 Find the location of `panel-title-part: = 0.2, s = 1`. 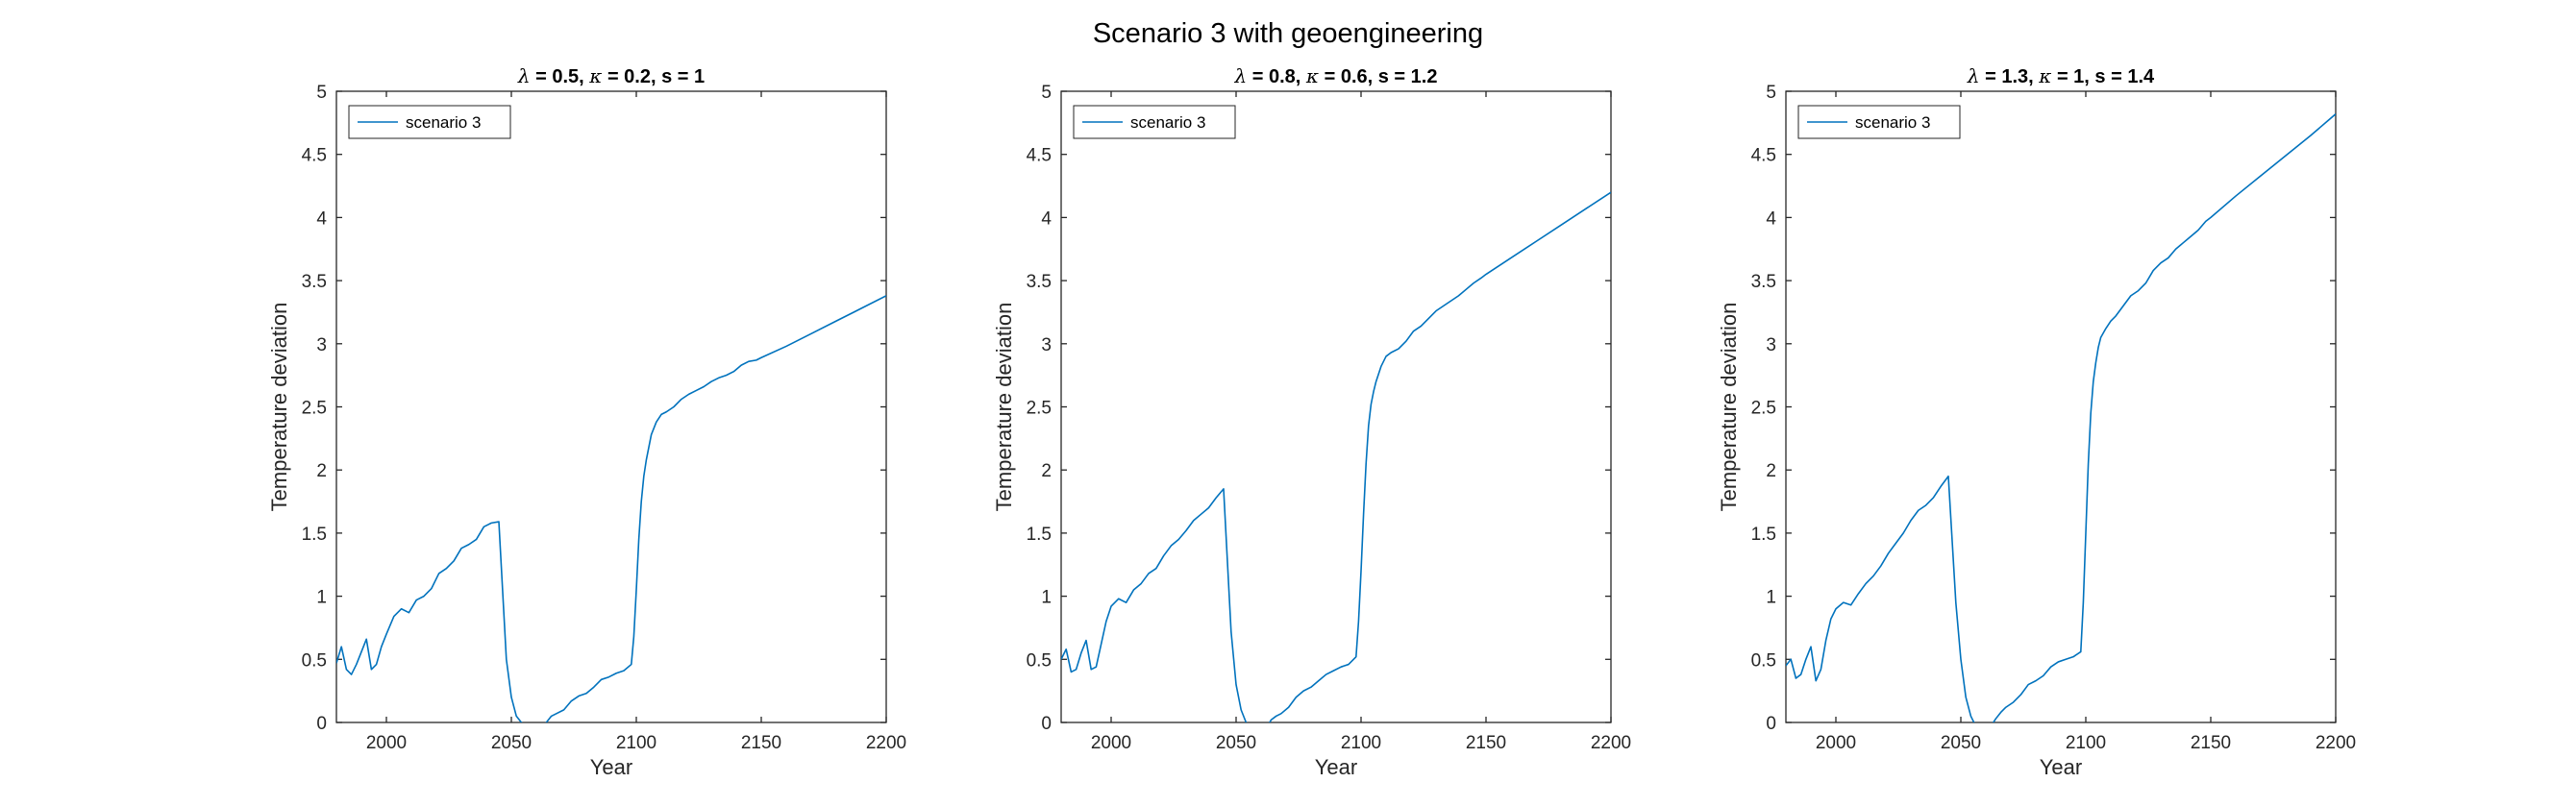

panel-title-part: = 0.2, s = 1 is located at coordinates (654, 76).